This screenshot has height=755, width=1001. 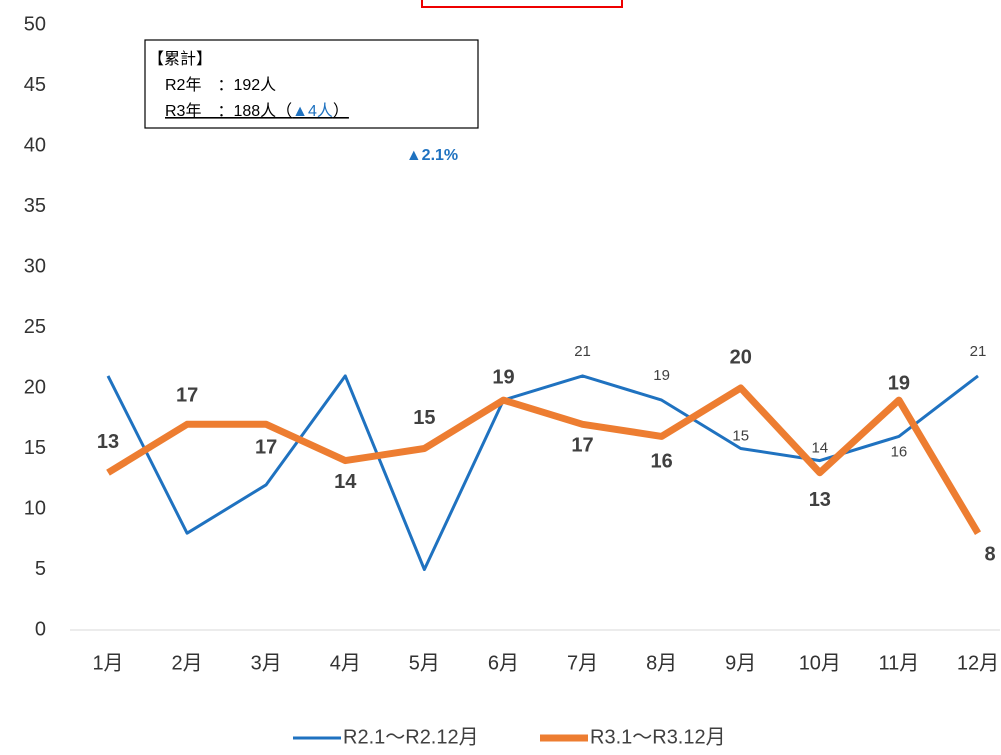 I want to click on x-tick-label: 12月, so click(x=978, y=663).